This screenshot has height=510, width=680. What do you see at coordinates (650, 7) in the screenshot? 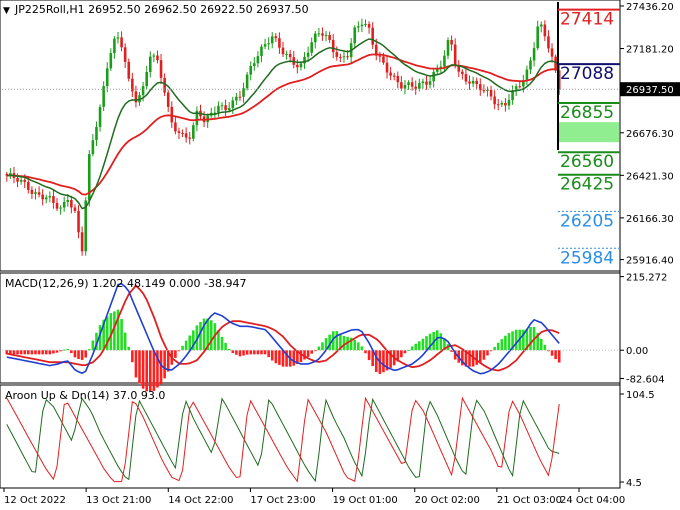
I see `price-axis-label: 27436.20` at bounding box center [650, 7].